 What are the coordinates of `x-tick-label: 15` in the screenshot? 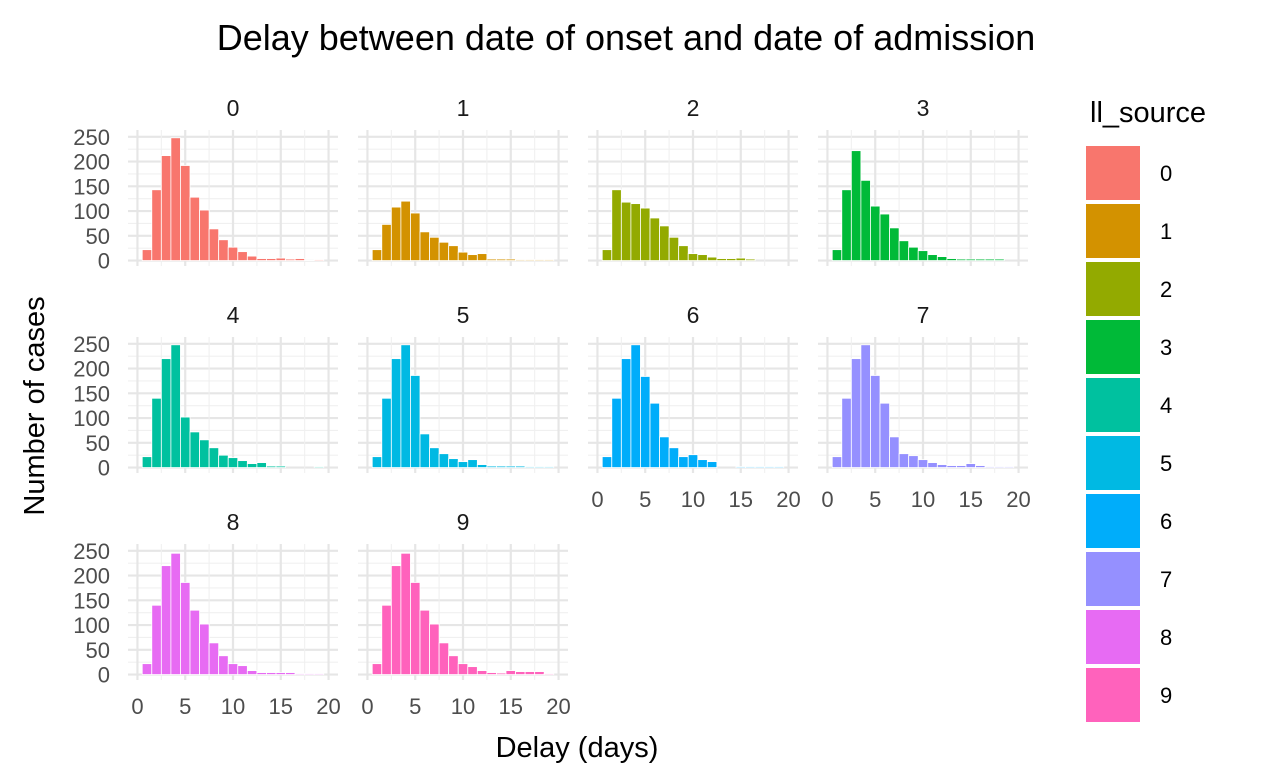 It's located at (511, 706).